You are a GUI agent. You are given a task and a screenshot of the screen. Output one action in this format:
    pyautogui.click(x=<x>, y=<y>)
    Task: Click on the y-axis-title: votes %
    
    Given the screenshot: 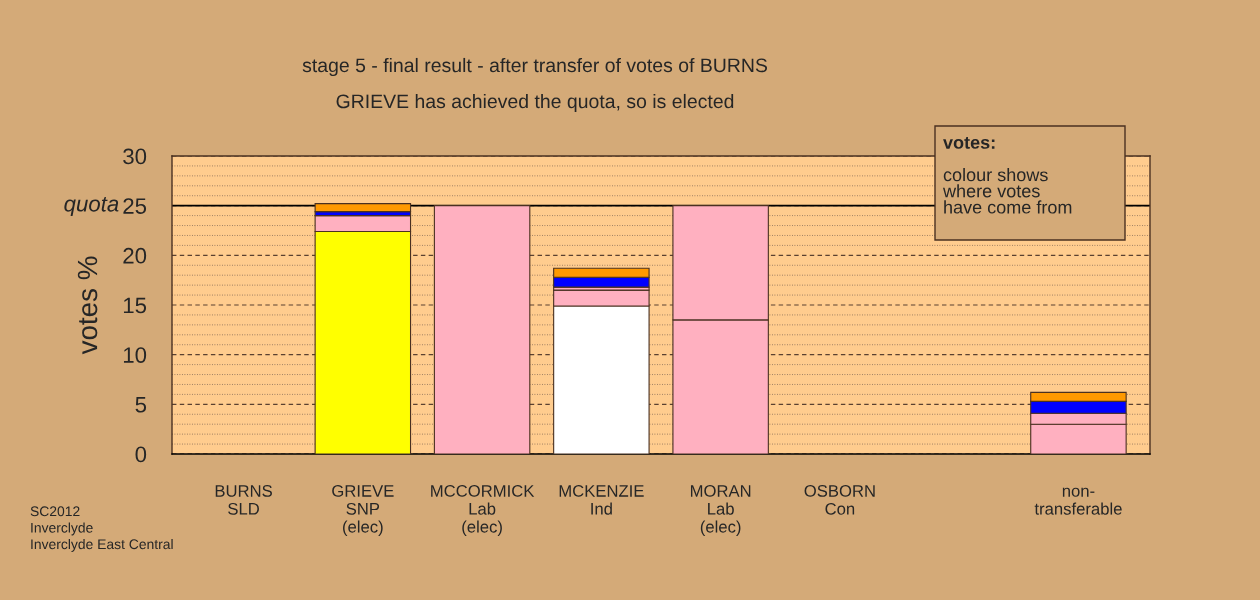 What is the action you would take?
    pyautogui.click(x=87, y=305)
    